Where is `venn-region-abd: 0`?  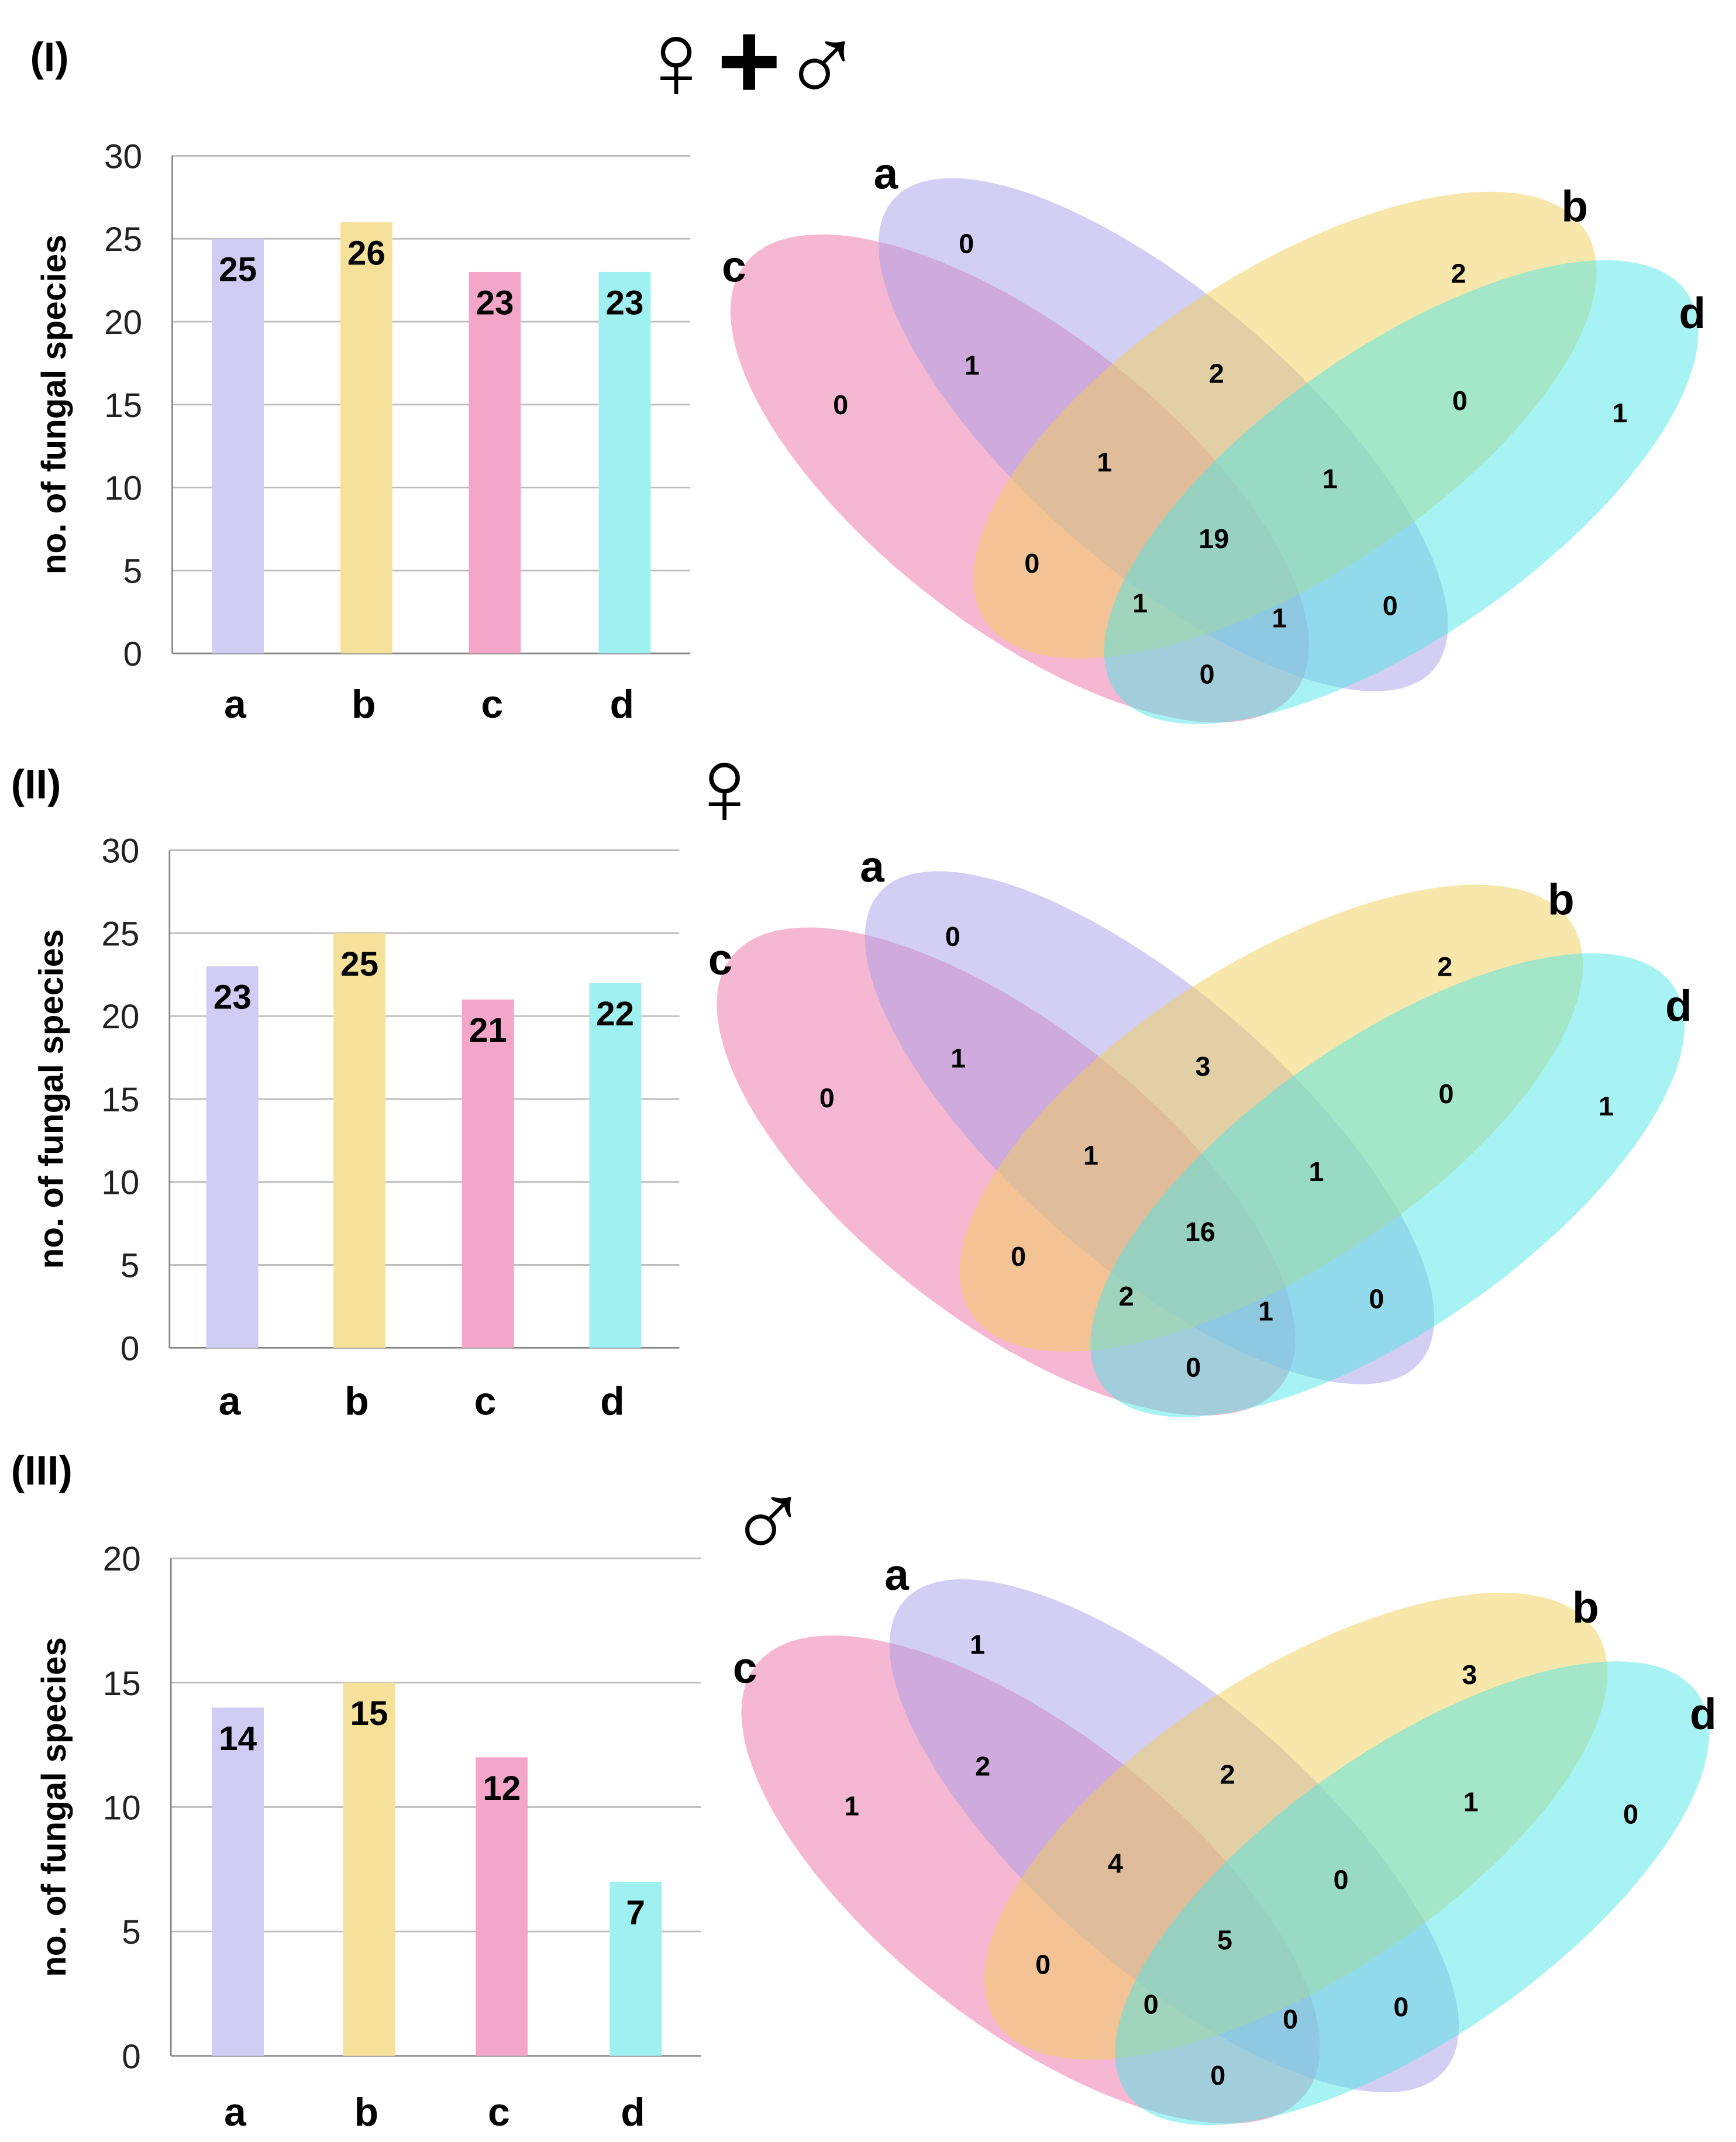
venn-region-abd: 0 is located at coordinates (1341, 1880).